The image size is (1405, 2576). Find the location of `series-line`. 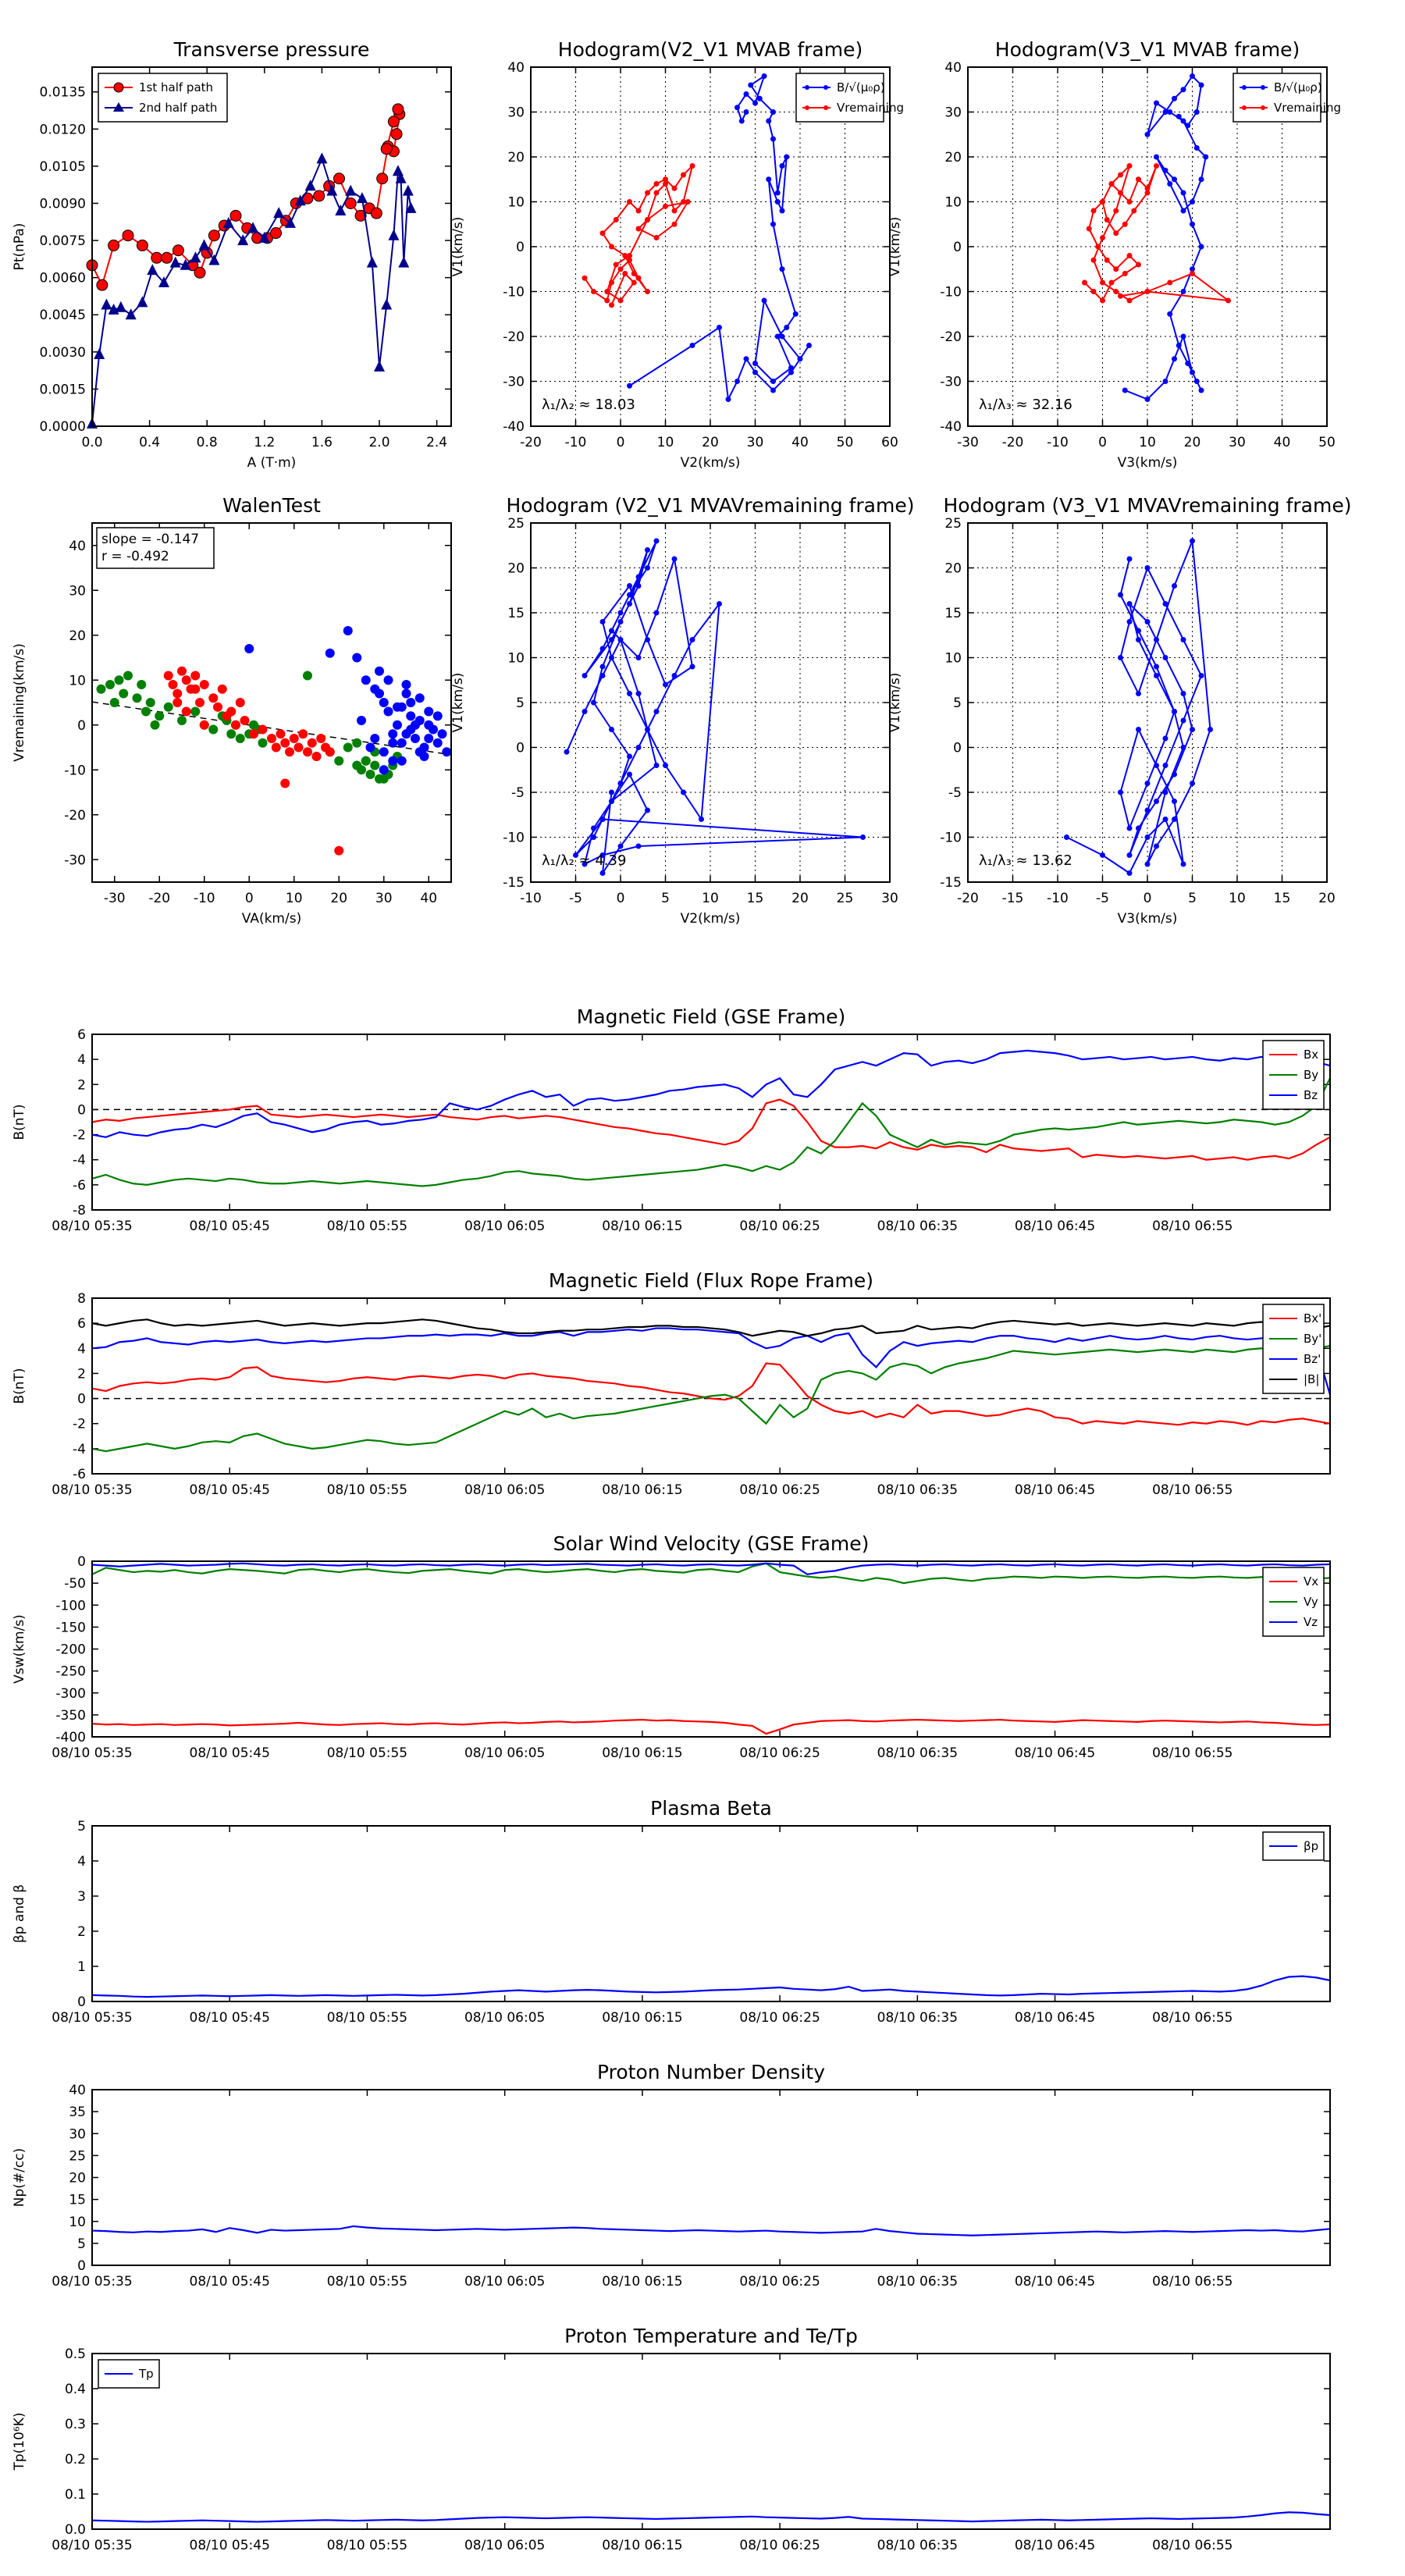

series-line is located at coordinates (715, 707).